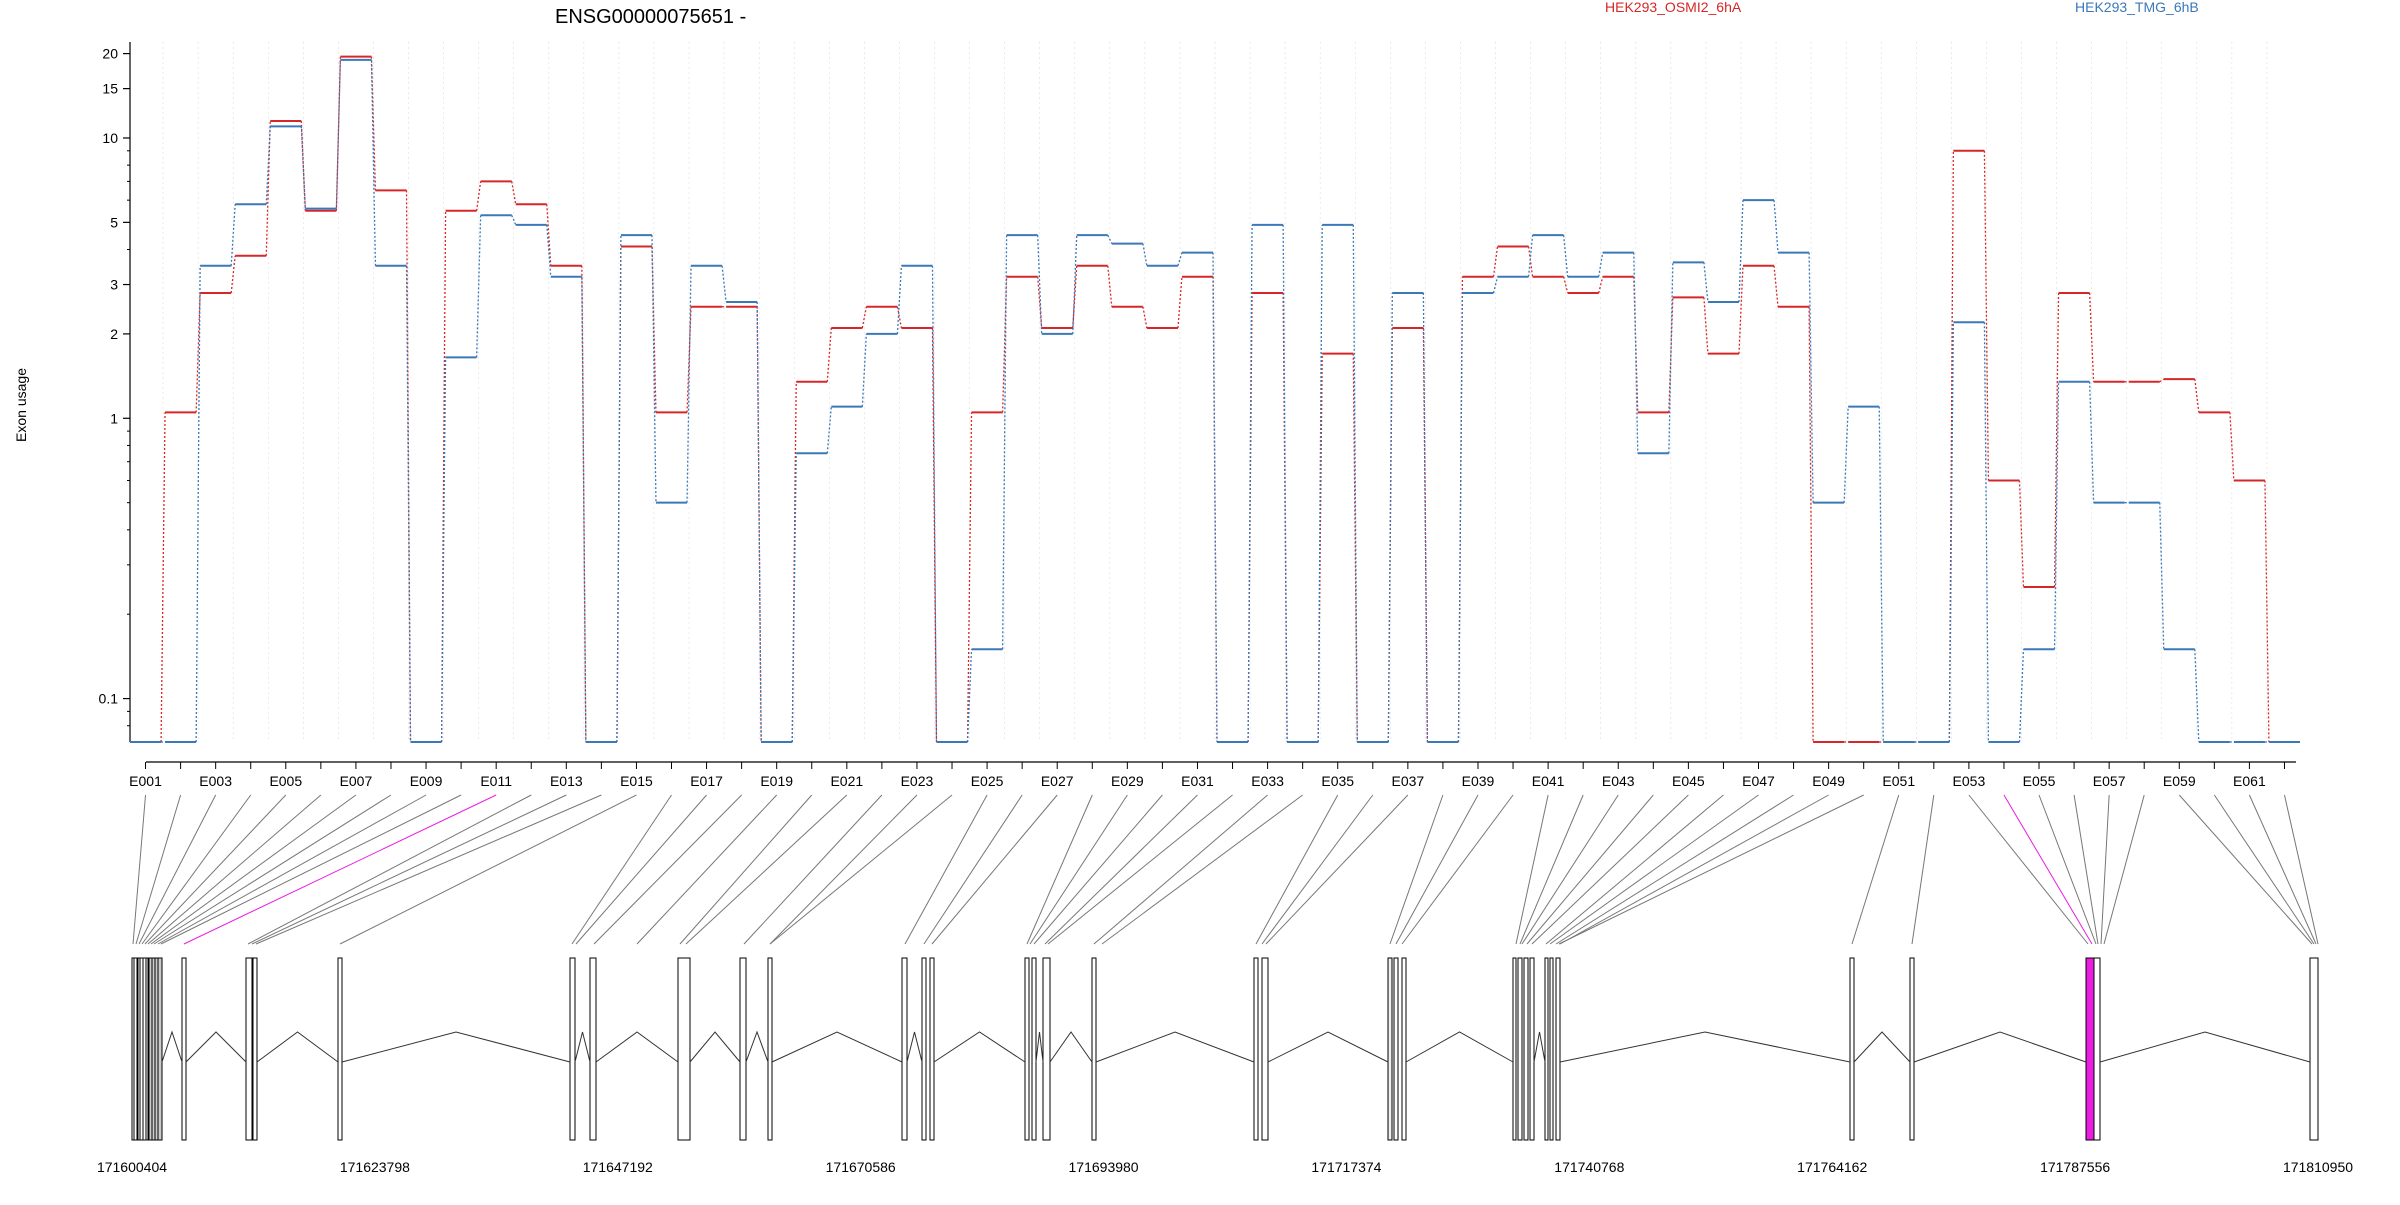  I want to click on x-tick-label: E053, so click(1969, 781).